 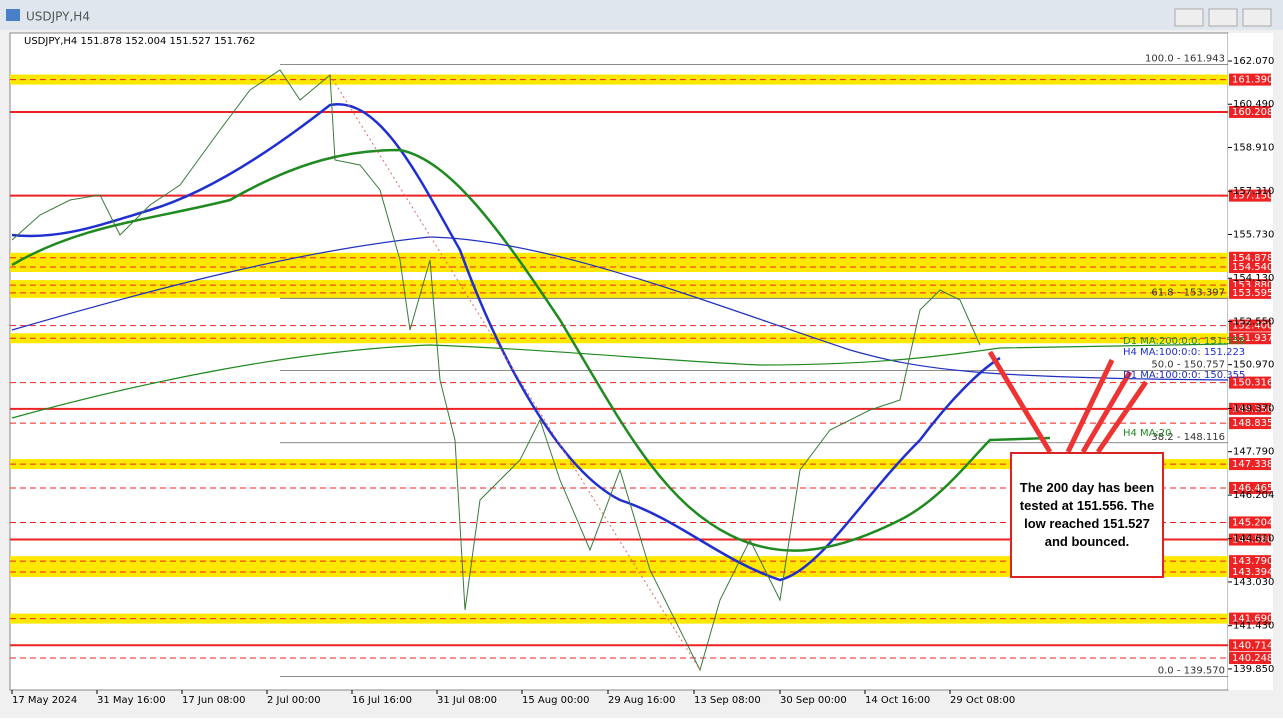 I want to click on fib-label: 38.2 - 148.116, so click(x=1188, y=437).